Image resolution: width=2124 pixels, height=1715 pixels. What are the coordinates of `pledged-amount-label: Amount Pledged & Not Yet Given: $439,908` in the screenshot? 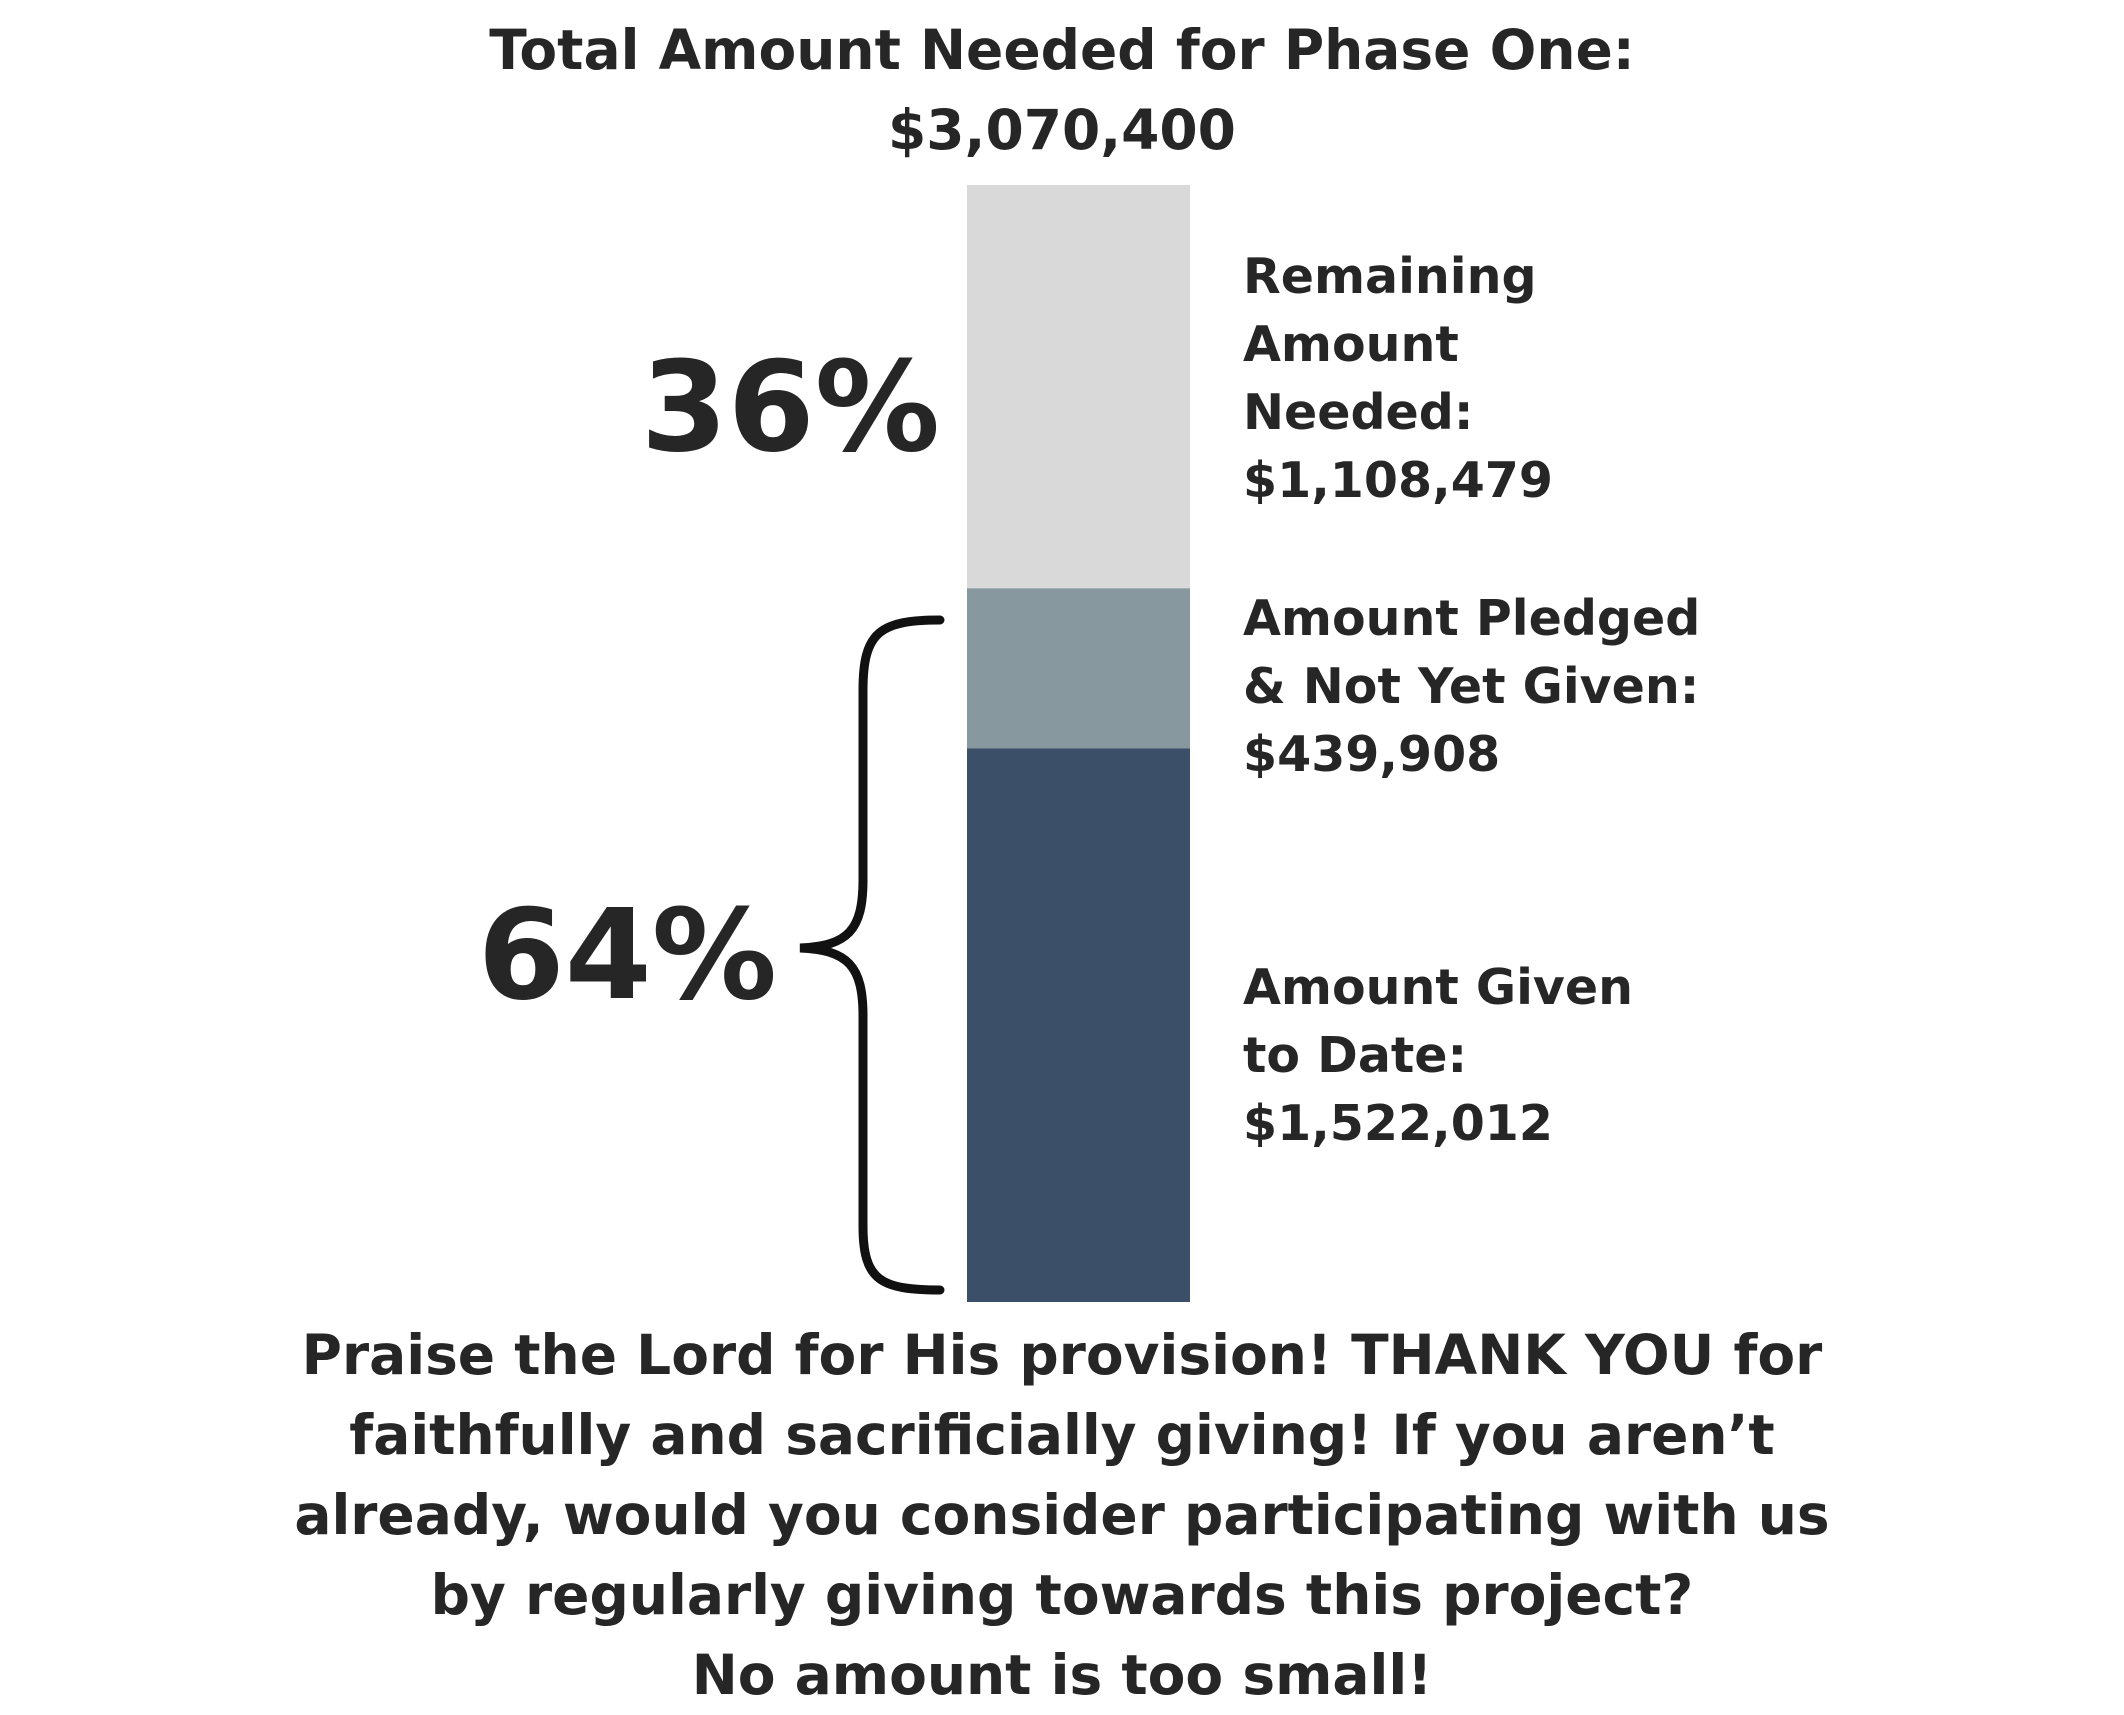 It's located at (1471, 687).